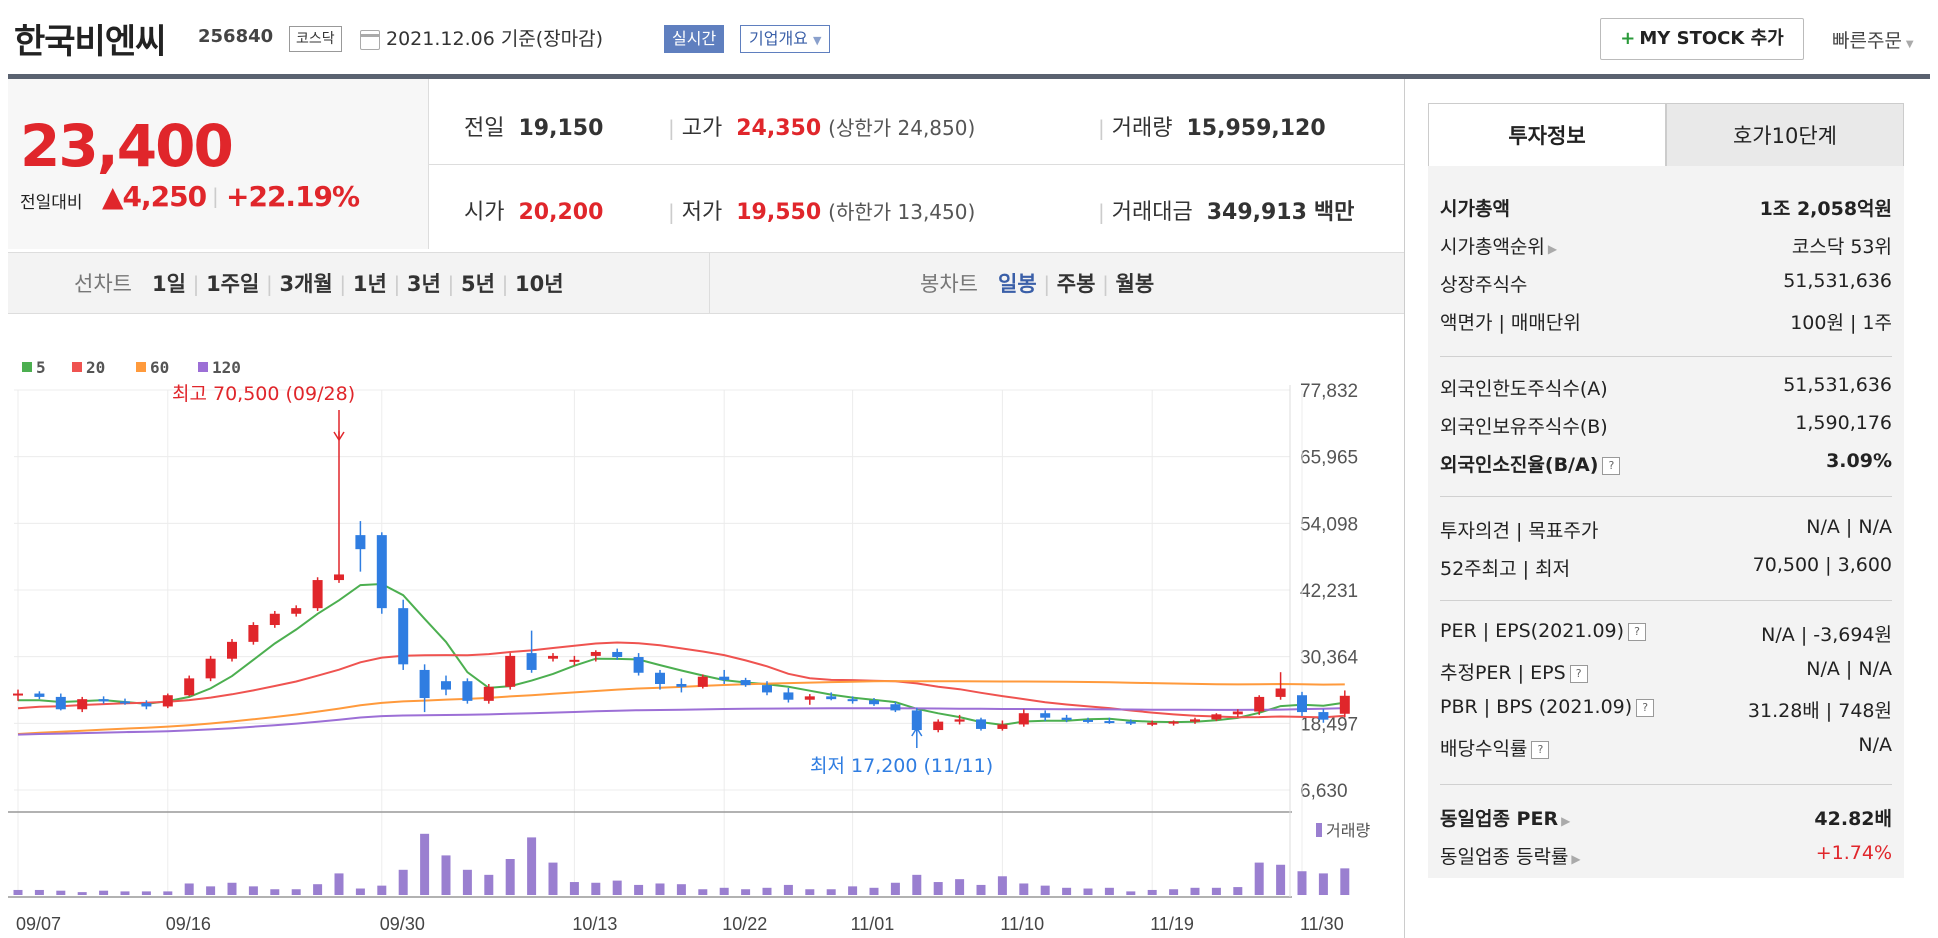  Describe the element at coordinates (1785, 135) in the screenshot. I see `tab-orderbook: 호가10단계` at that location.